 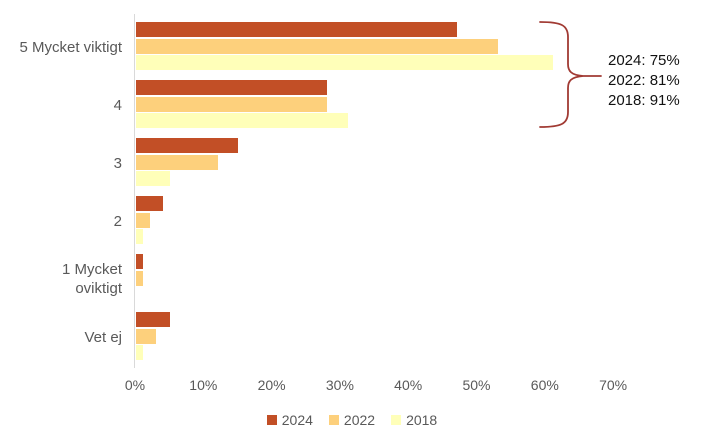 What do you see at coordinates (359, 420) in the screenshot?
I see `legend-label-2022: 2022` at bounding box center [359, 420].